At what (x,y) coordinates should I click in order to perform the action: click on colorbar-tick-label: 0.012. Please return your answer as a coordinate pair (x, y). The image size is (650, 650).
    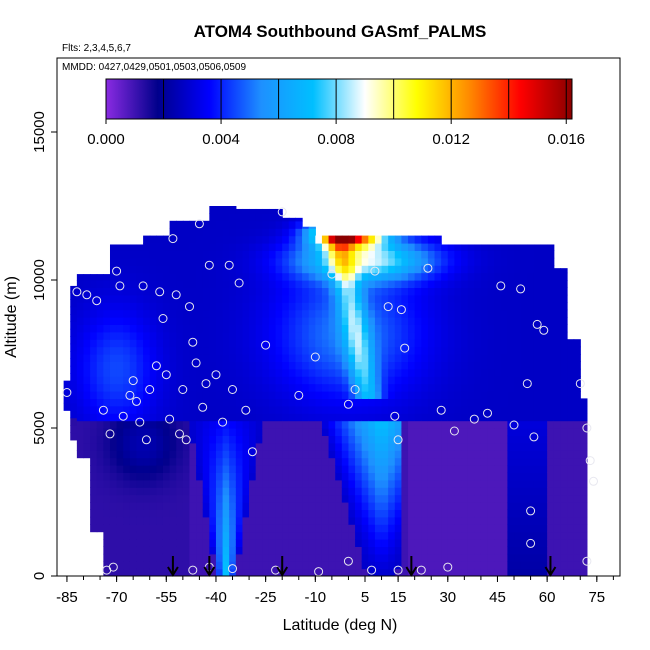
    Looking at the image, I should click on (451, 139).